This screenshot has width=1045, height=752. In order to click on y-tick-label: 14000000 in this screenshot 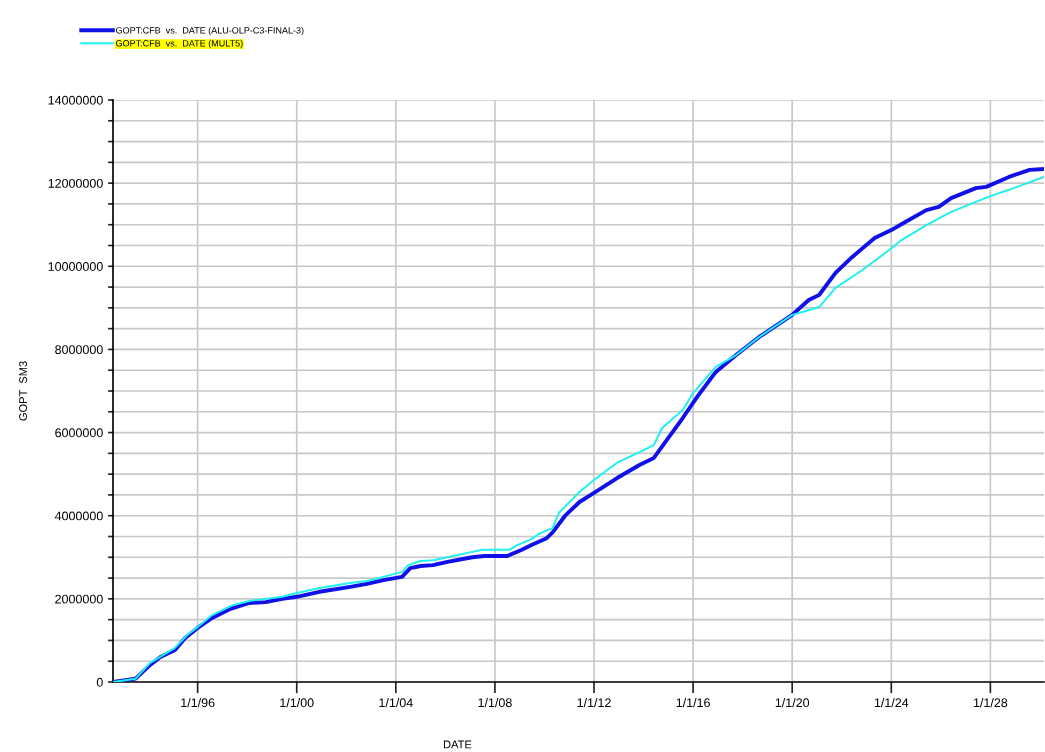, I will do `click(75, 100)`.